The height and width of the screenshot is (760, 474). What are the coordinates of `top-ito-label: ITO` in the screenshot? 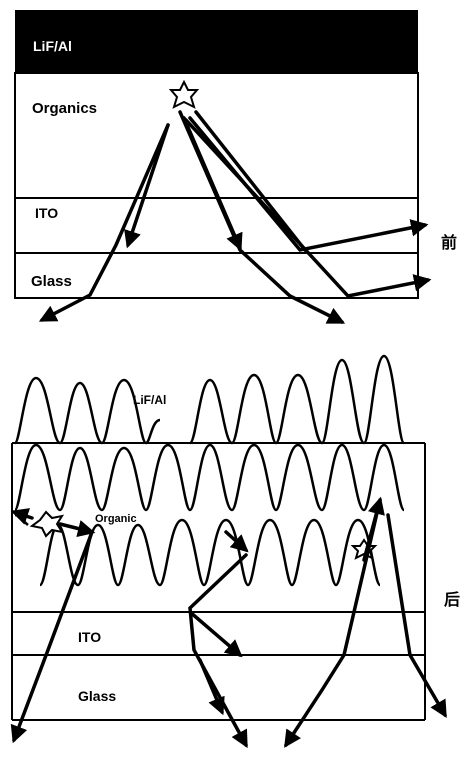 It's located at (46, 213).